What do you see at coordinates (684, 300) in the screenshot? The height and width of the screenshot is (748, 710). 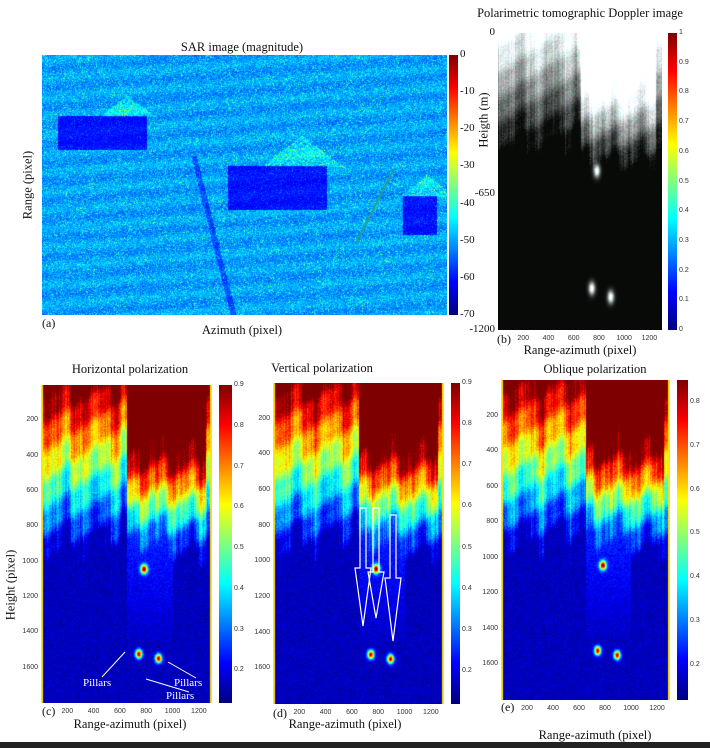 I see `colorbar-tick-label: 0.1` at bounding box center [684, 300].